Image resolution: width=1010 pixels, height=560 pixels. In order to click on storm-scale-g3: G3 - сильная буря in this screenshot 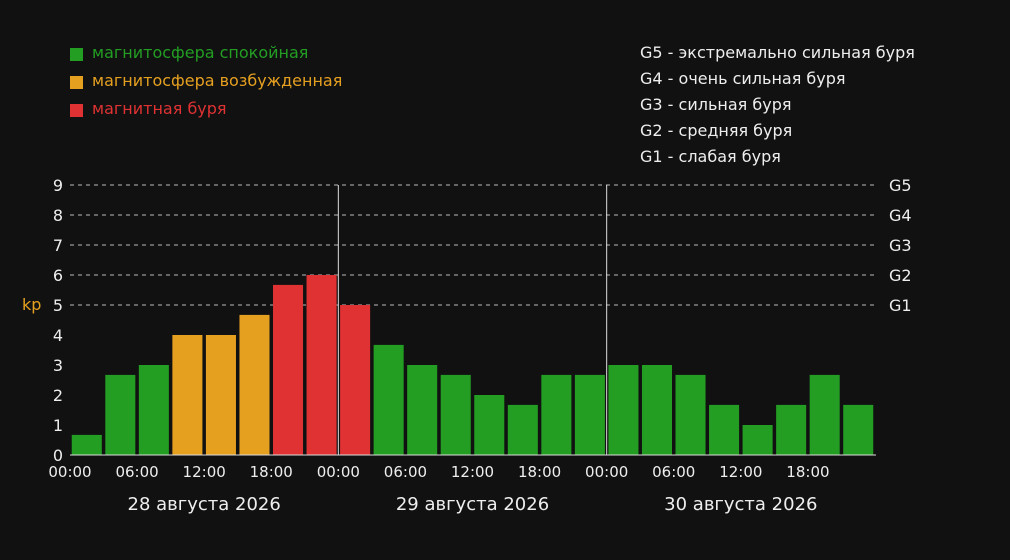, I will do `click(715, 104)`.